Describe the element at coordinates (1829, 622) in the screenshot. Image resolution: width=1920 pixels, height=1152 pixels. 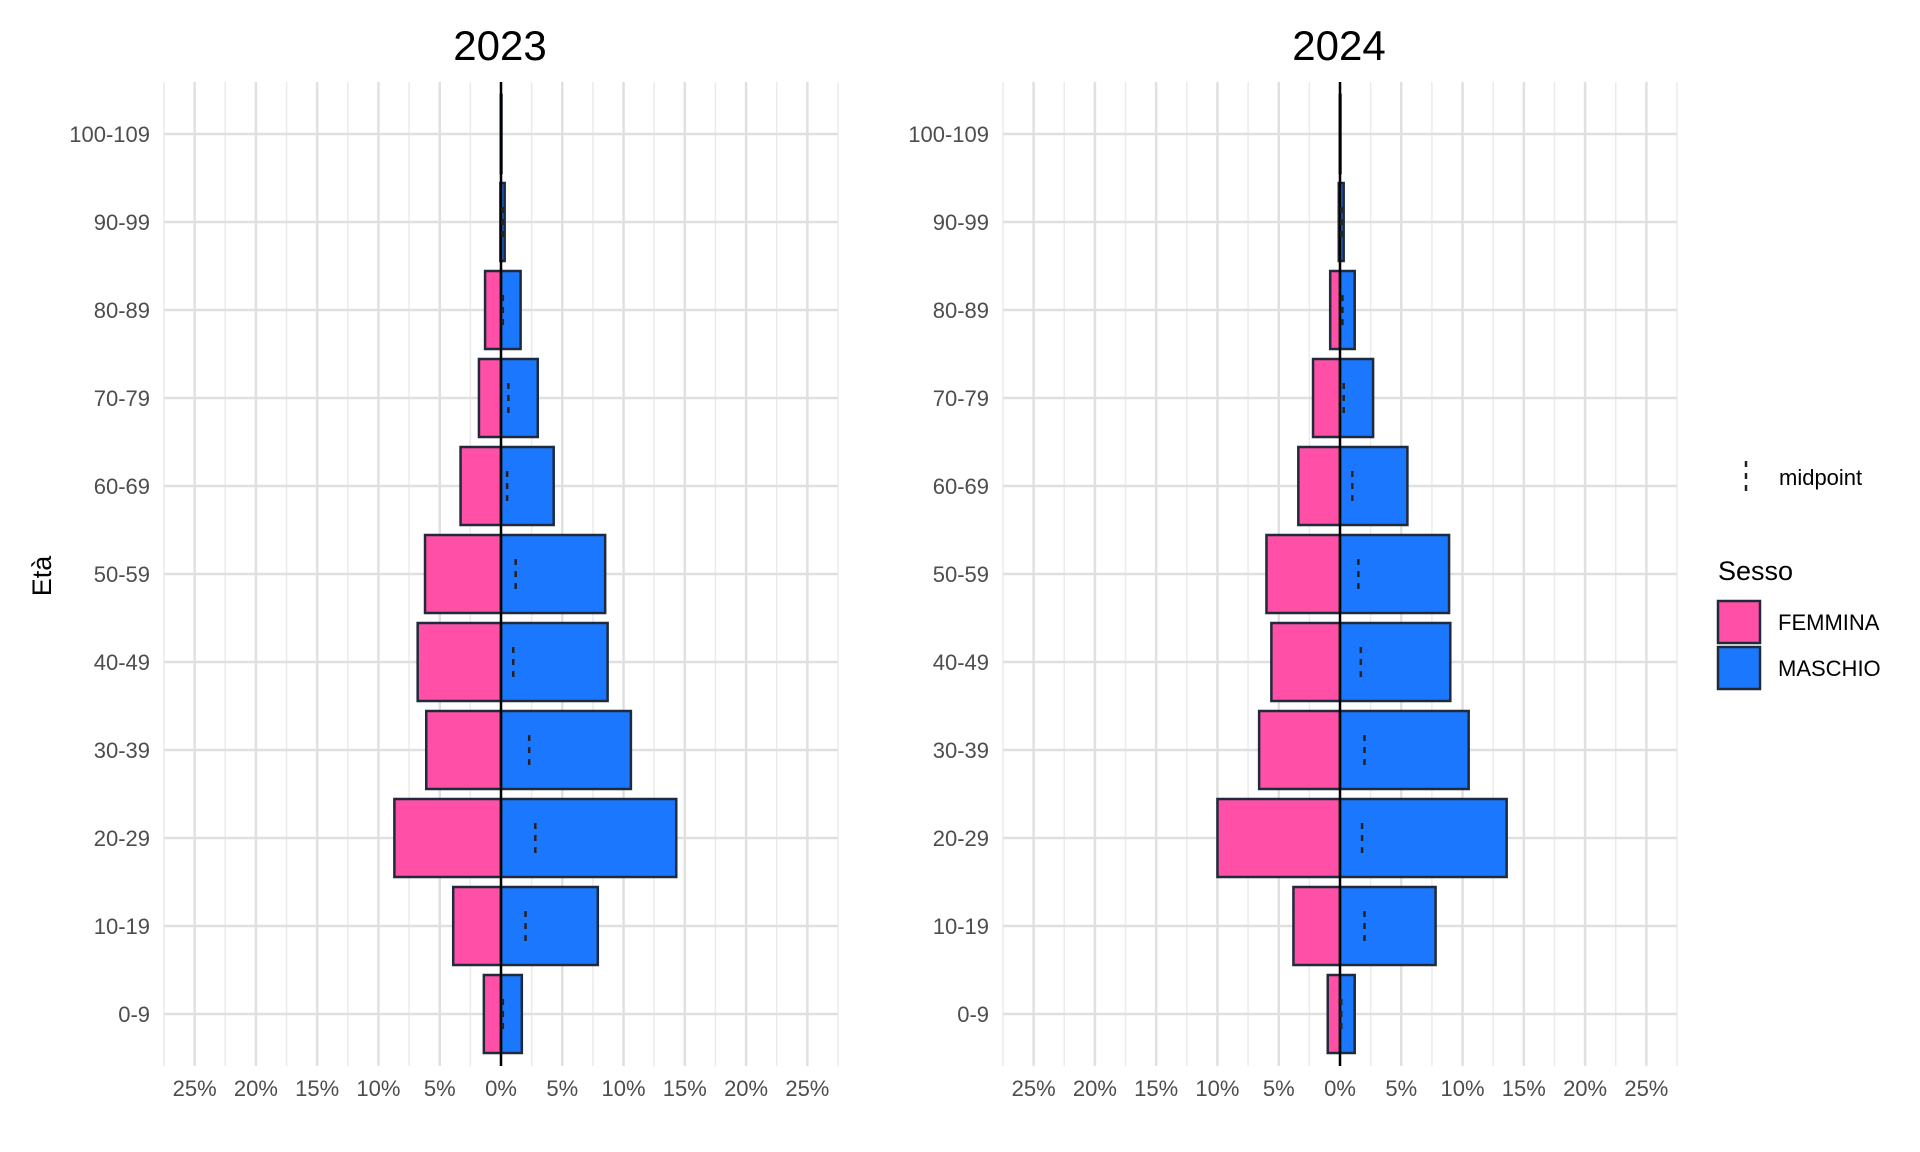
I see `legend-label-femmina: FEMMINA` at that location.